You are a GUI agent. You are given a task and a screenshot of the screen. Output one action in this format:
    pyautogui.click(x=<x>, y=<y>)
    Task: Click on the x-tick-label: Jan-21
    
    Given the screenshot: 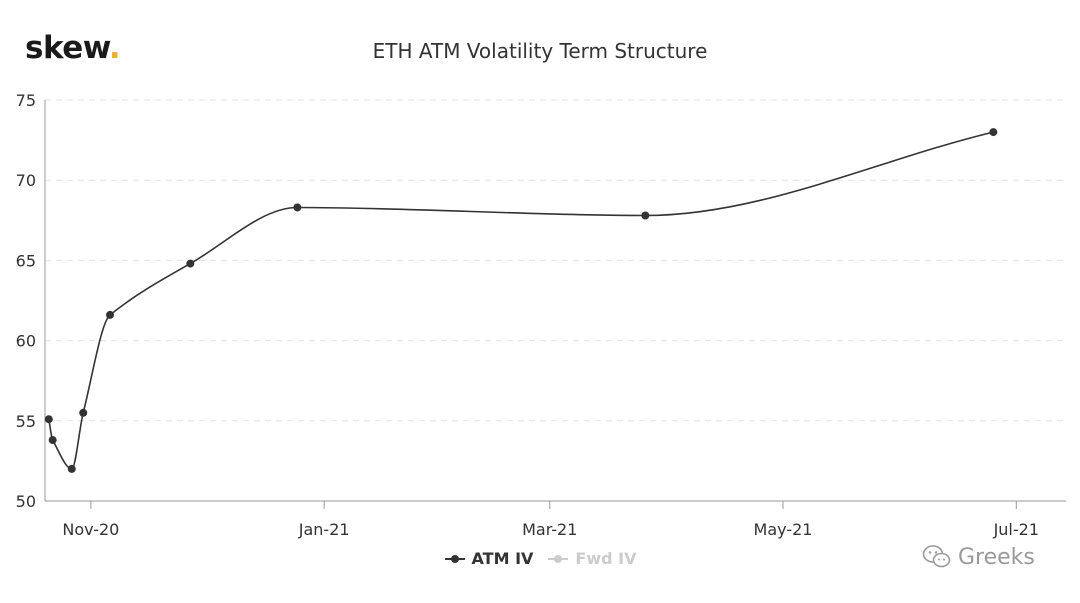 What is the action you would take?
    pyautogui.click(x=324, y=529)
    